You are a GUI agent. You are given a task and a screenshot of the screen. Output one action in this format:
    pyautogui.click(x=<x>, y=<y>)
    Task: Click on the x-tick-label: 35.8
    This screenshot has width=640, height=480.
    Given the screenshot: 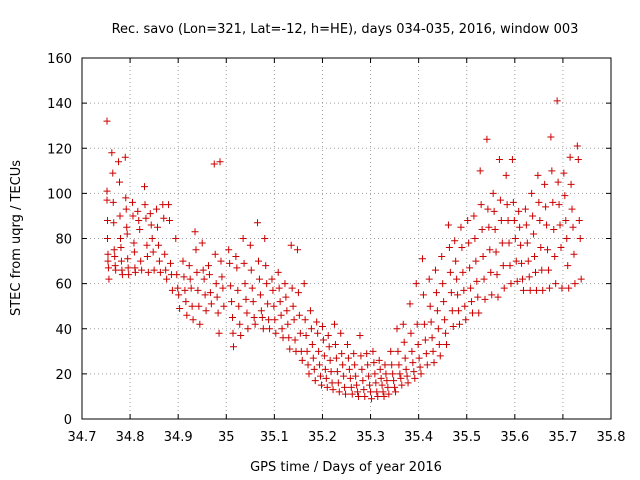 What is the action you would take?
    pyautogui.click(x=611, y=437)
    